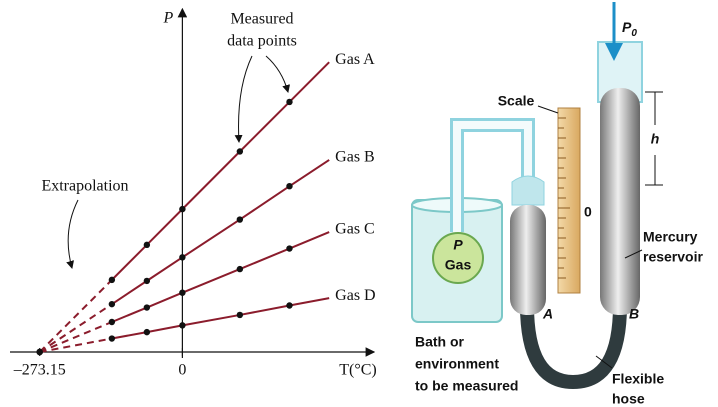 Image resolution: width=718 pixels, height=407 pixels. What do you see at coordinates (355, 229) in the screenshot?
I see `series-label: Gas C` at bounding box center [355, 229].